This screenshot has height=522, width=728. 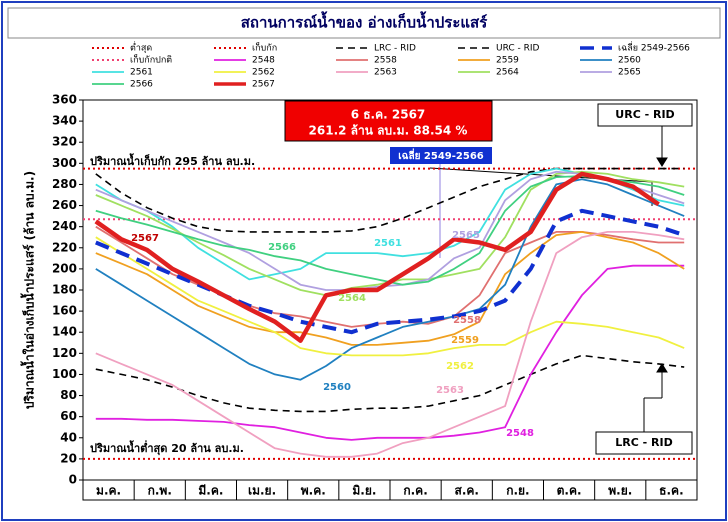 What do you see at coordinates (64, 226) in the screenshot?
I see `y-tick-label: 240` at bounding box center [64, 226].